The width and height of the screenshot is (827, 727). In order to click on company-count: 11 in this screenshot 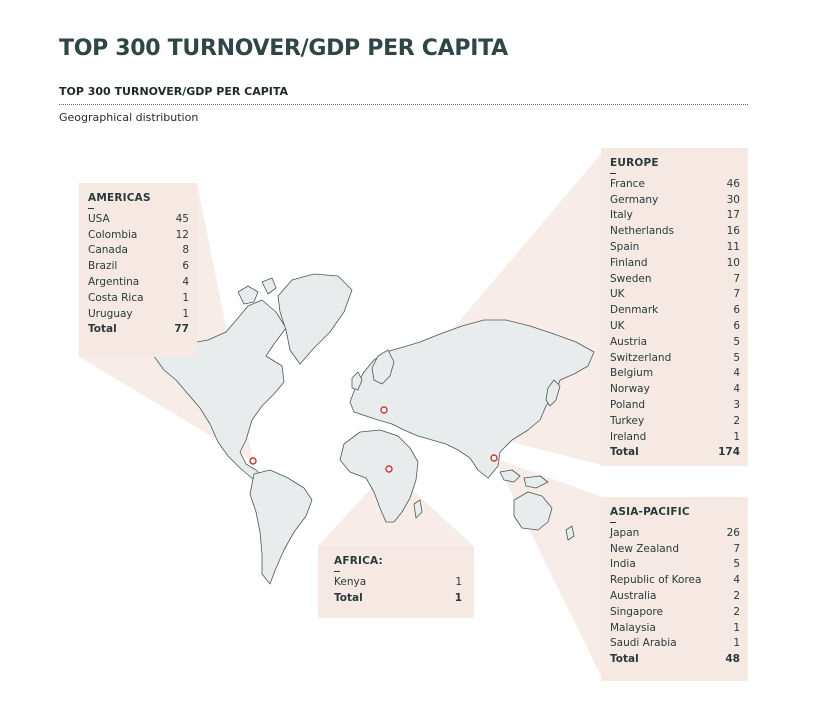, I will do `click(733, 247)`.